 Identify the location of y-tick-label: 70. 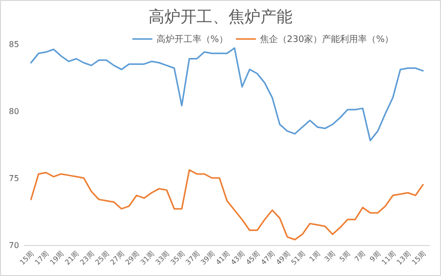
(14, 245).